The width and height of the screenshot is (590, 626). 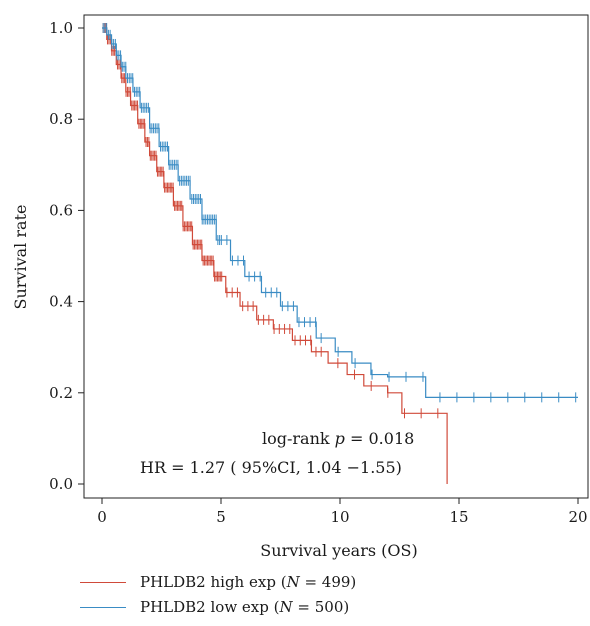 I want to click on x-axis-label: Survival years (OS), so click(x=338, y=550).